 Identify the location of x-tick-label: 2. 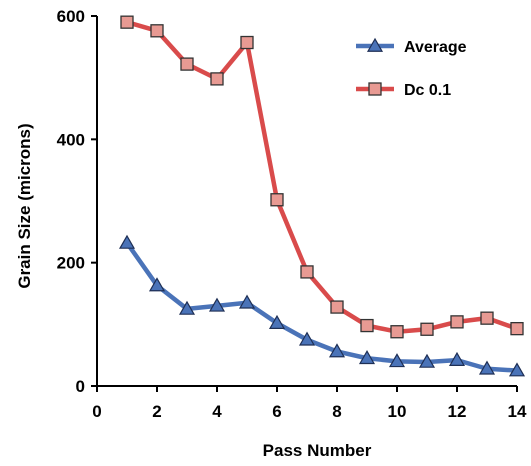
(156, 411).